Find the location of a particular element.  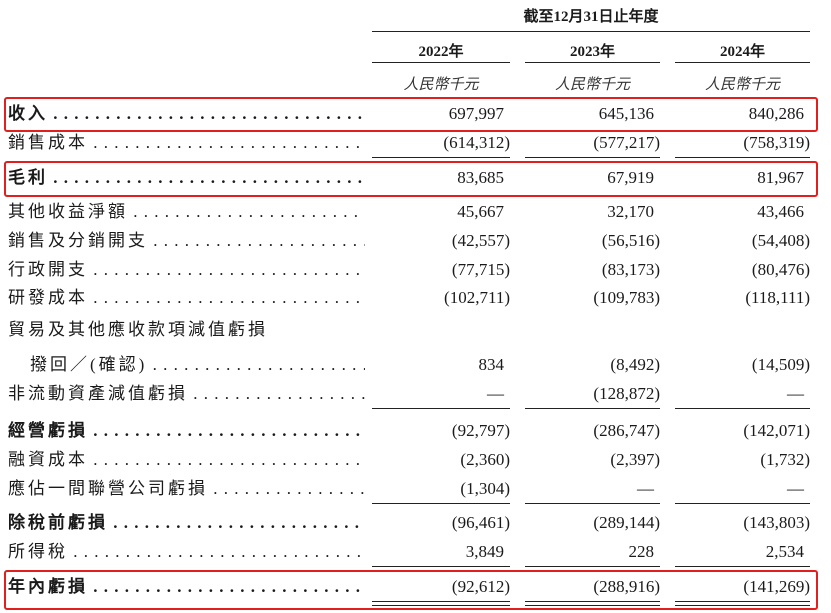

row-value: 81,967 is located at coordinates (780, 177).